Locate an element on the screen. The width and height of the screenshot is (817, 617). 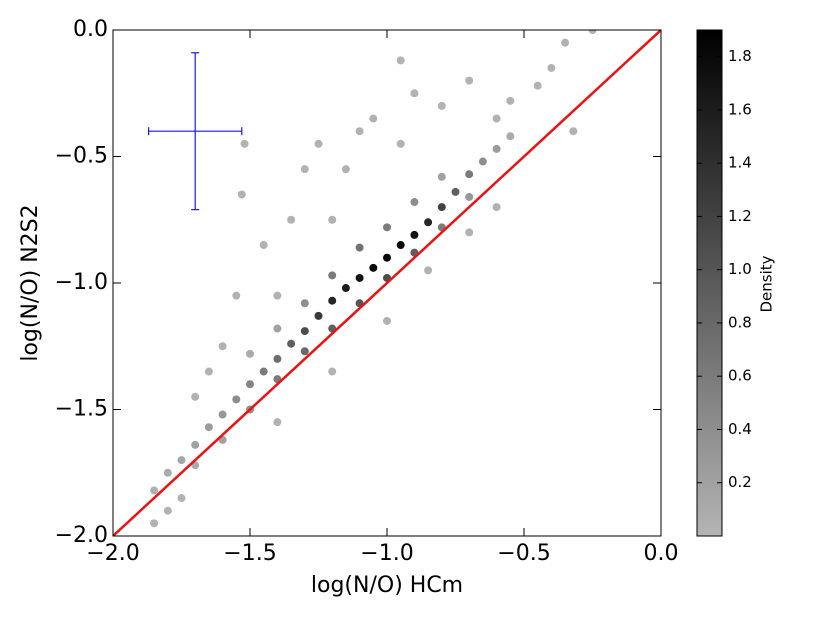
x-tick-label: −0.5 is located at coordinates (523, 553).